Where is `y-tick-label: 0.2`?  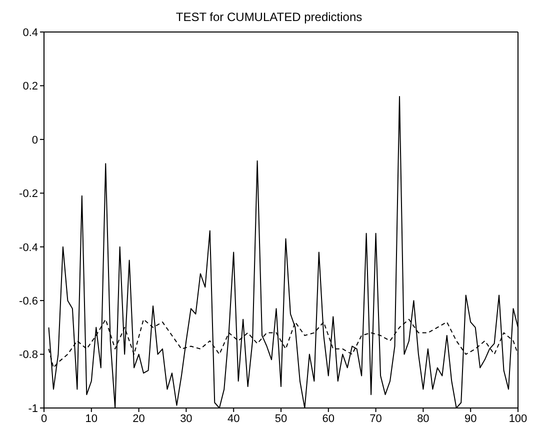 y-tick-label: 0.2 is located at coordinates (30, 86).